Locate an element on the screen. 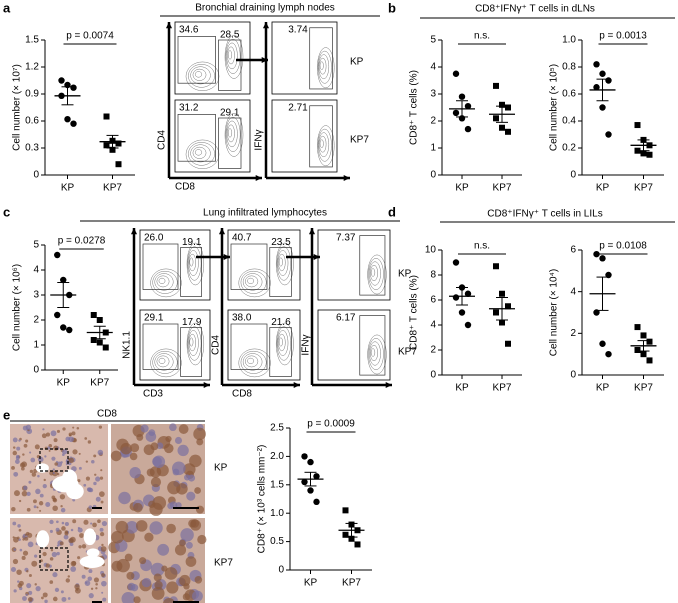 The height and width of the screenshot is (603, 678). panel-header: Bronchial draining lymph nodes is located at coordinates (265, 8).